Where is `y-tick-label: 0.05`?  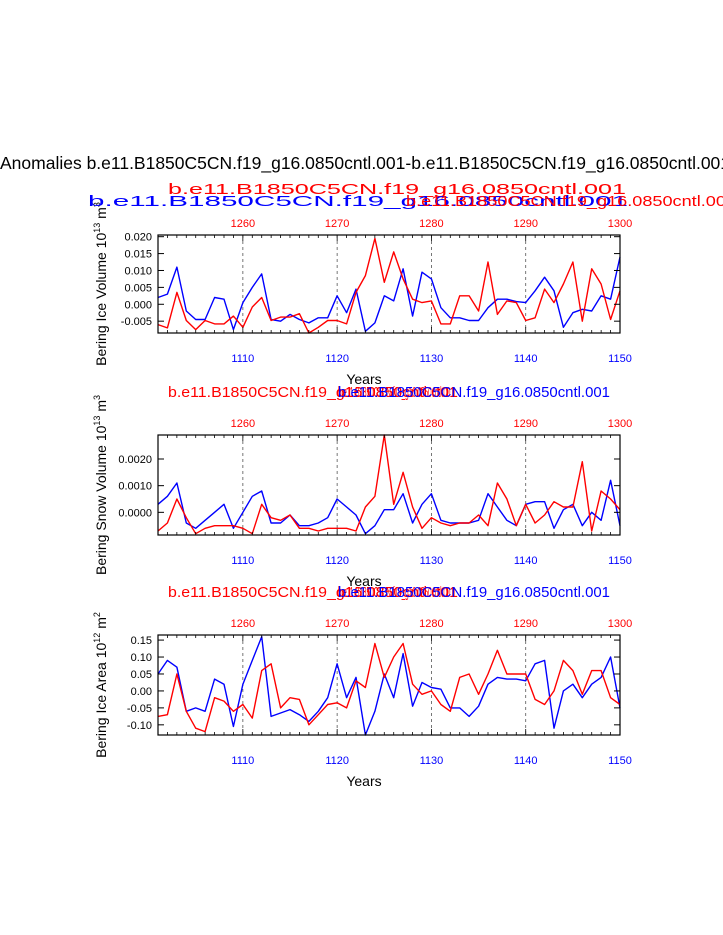 y-tick-label: 0.05 is located at coordinates (141, 675).